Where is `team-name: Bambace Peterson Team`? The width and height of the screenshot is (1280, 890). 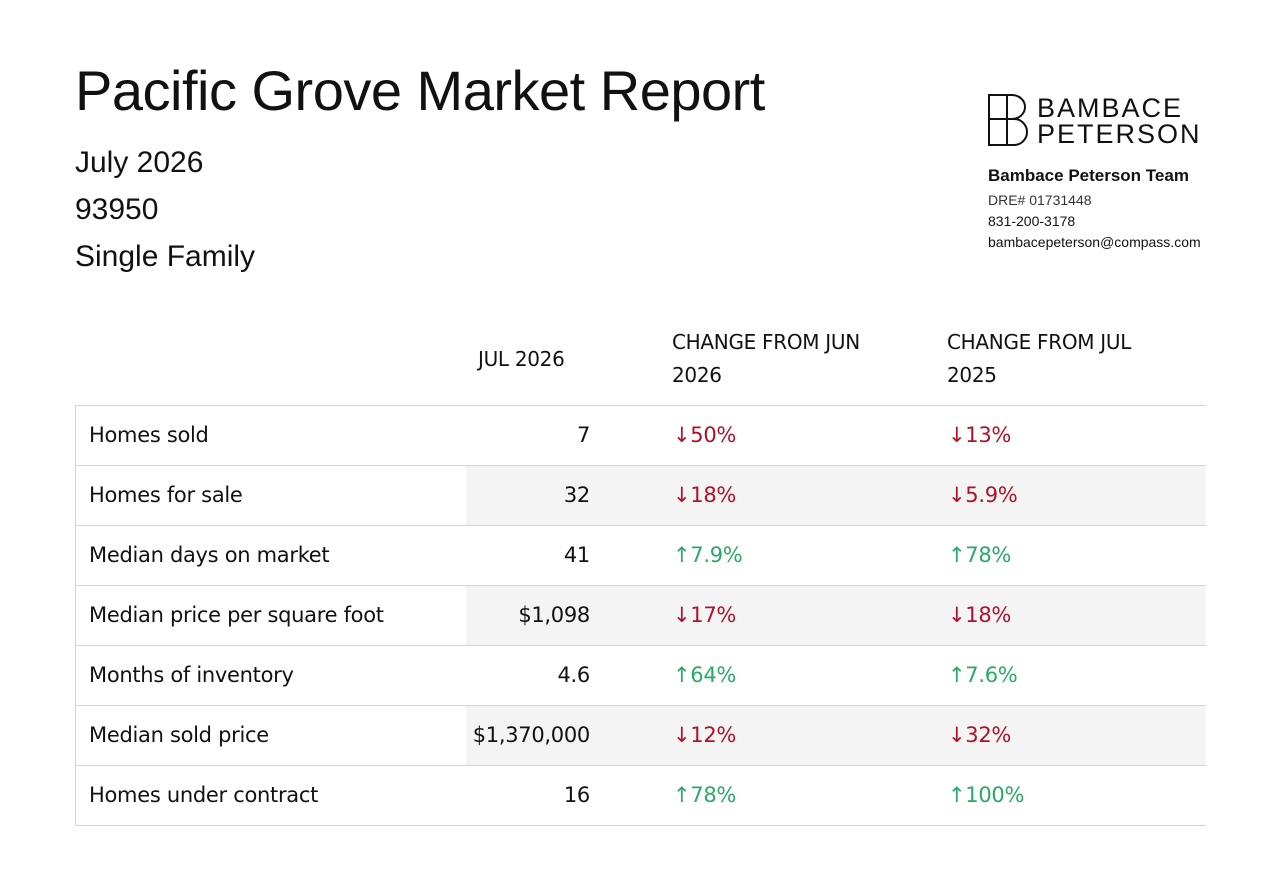 team-name: Bambace Peterson Team is located at coordinates (1088, 175).